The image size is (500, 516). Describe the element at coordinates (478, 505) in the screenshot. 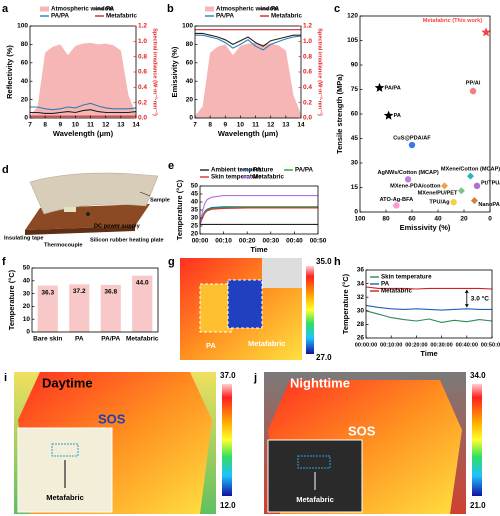

I see `colorbar-min: 21.0` at that location.